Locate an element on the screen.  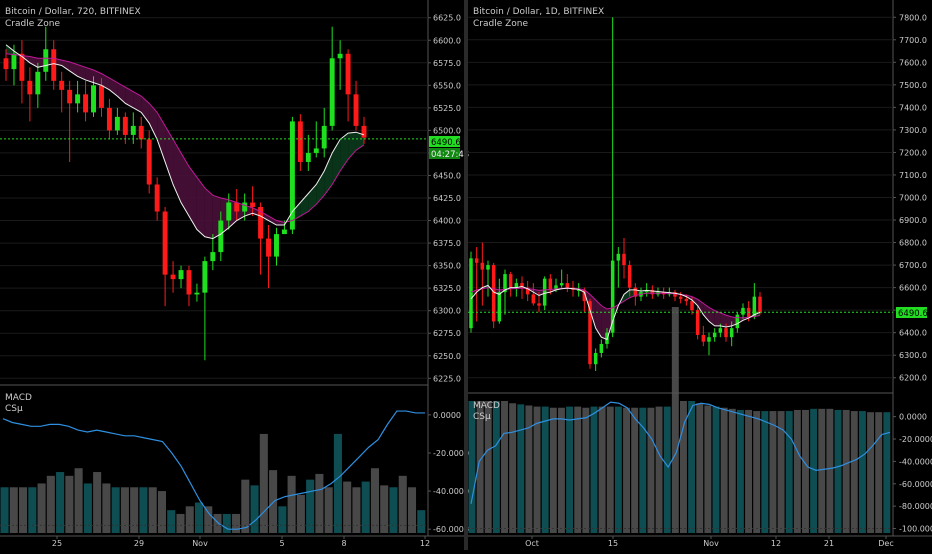
left-time-axis: 25 29 Nov 5 8 12 is located at coordinates (241, 542).